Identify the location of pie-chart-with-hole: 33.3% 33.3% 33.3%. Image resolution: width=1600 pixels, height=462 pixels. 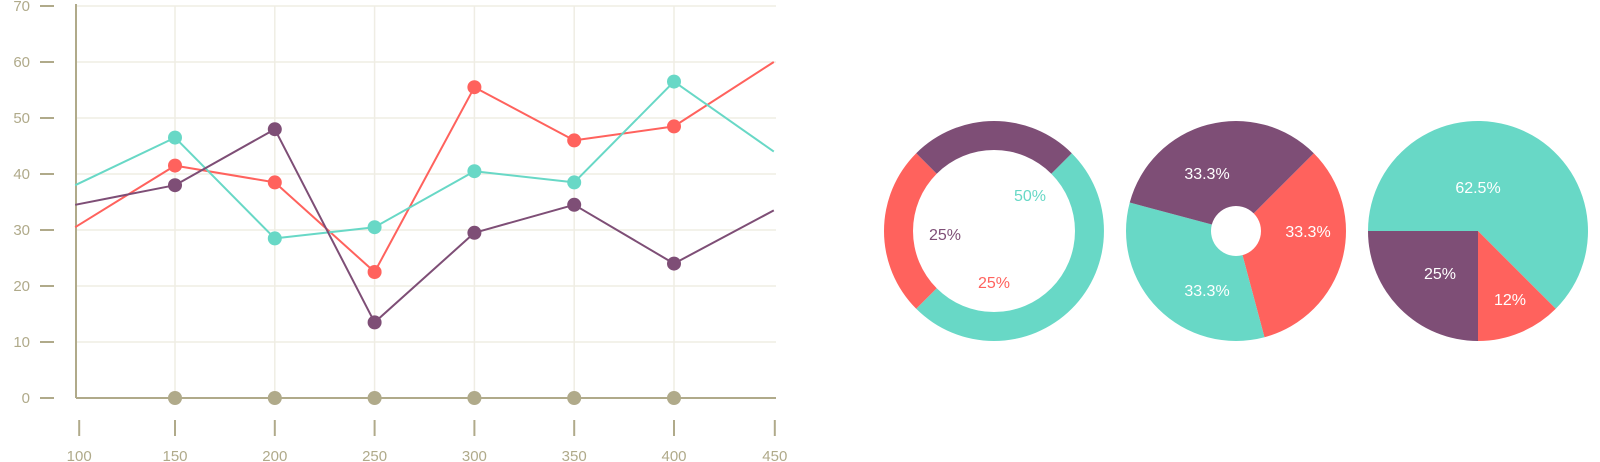
(1236, 230).